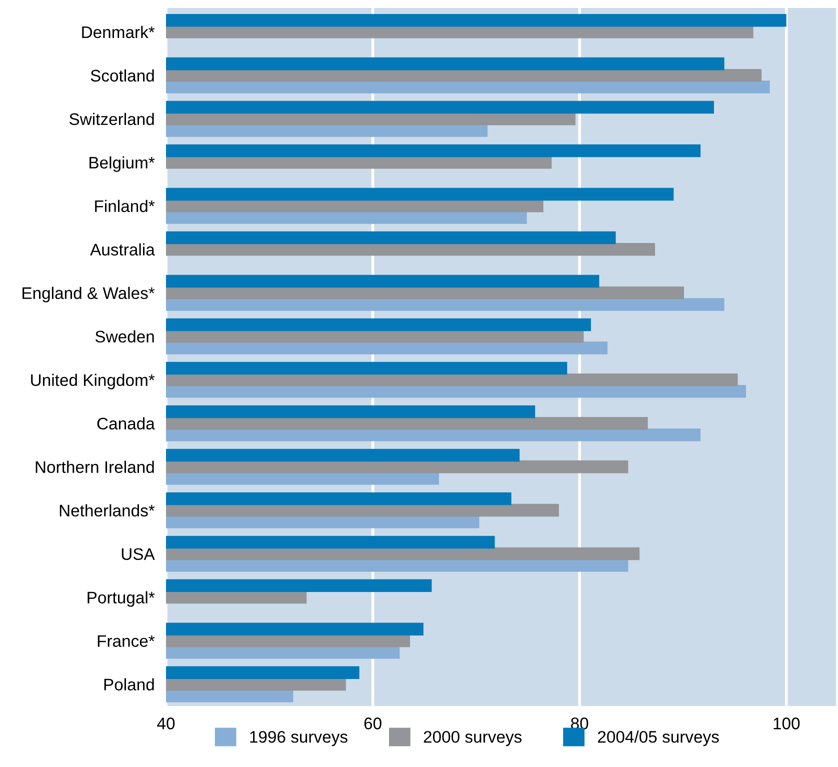 The image size is (838, 767). Describe the element at coordinates (88, 294) in the screenshot. I see `y-tick-label: England & Wales*` at that location.